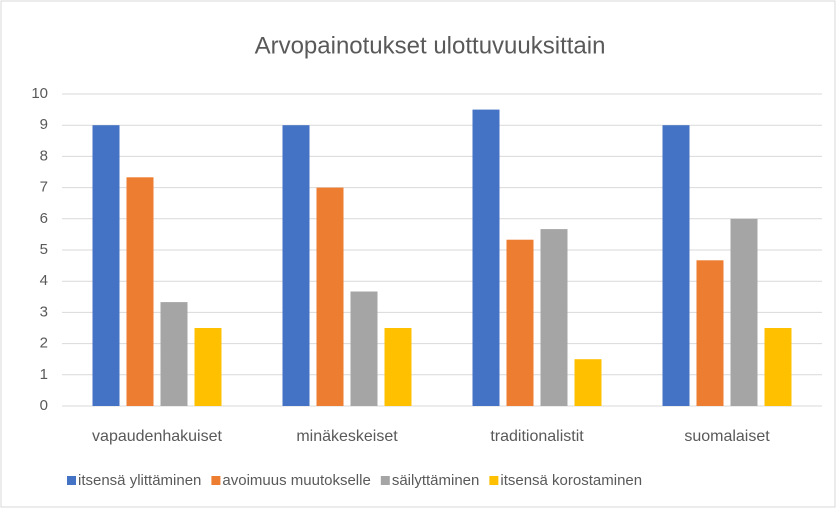  Describe the element at coordinates (44, 343) in the screenshot. I see `y-tick-label: 2` at that location.